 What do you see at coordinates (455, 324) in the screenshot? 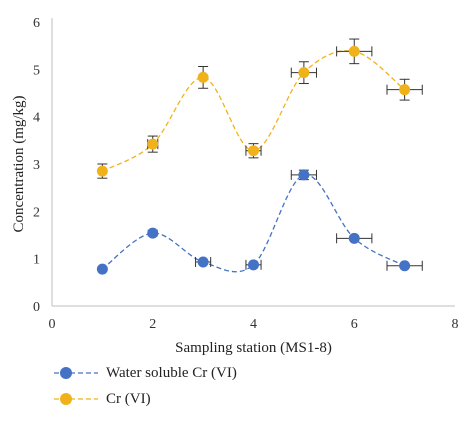
I see `x-tick-label: 8` at bounding box center [455, 324].